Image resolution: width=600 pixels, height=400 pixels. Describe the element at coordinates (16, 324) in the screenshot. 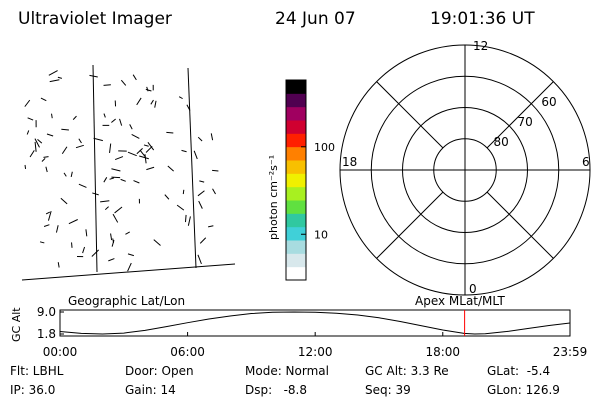

I see `y-axis-label: GC Alt` at that location.